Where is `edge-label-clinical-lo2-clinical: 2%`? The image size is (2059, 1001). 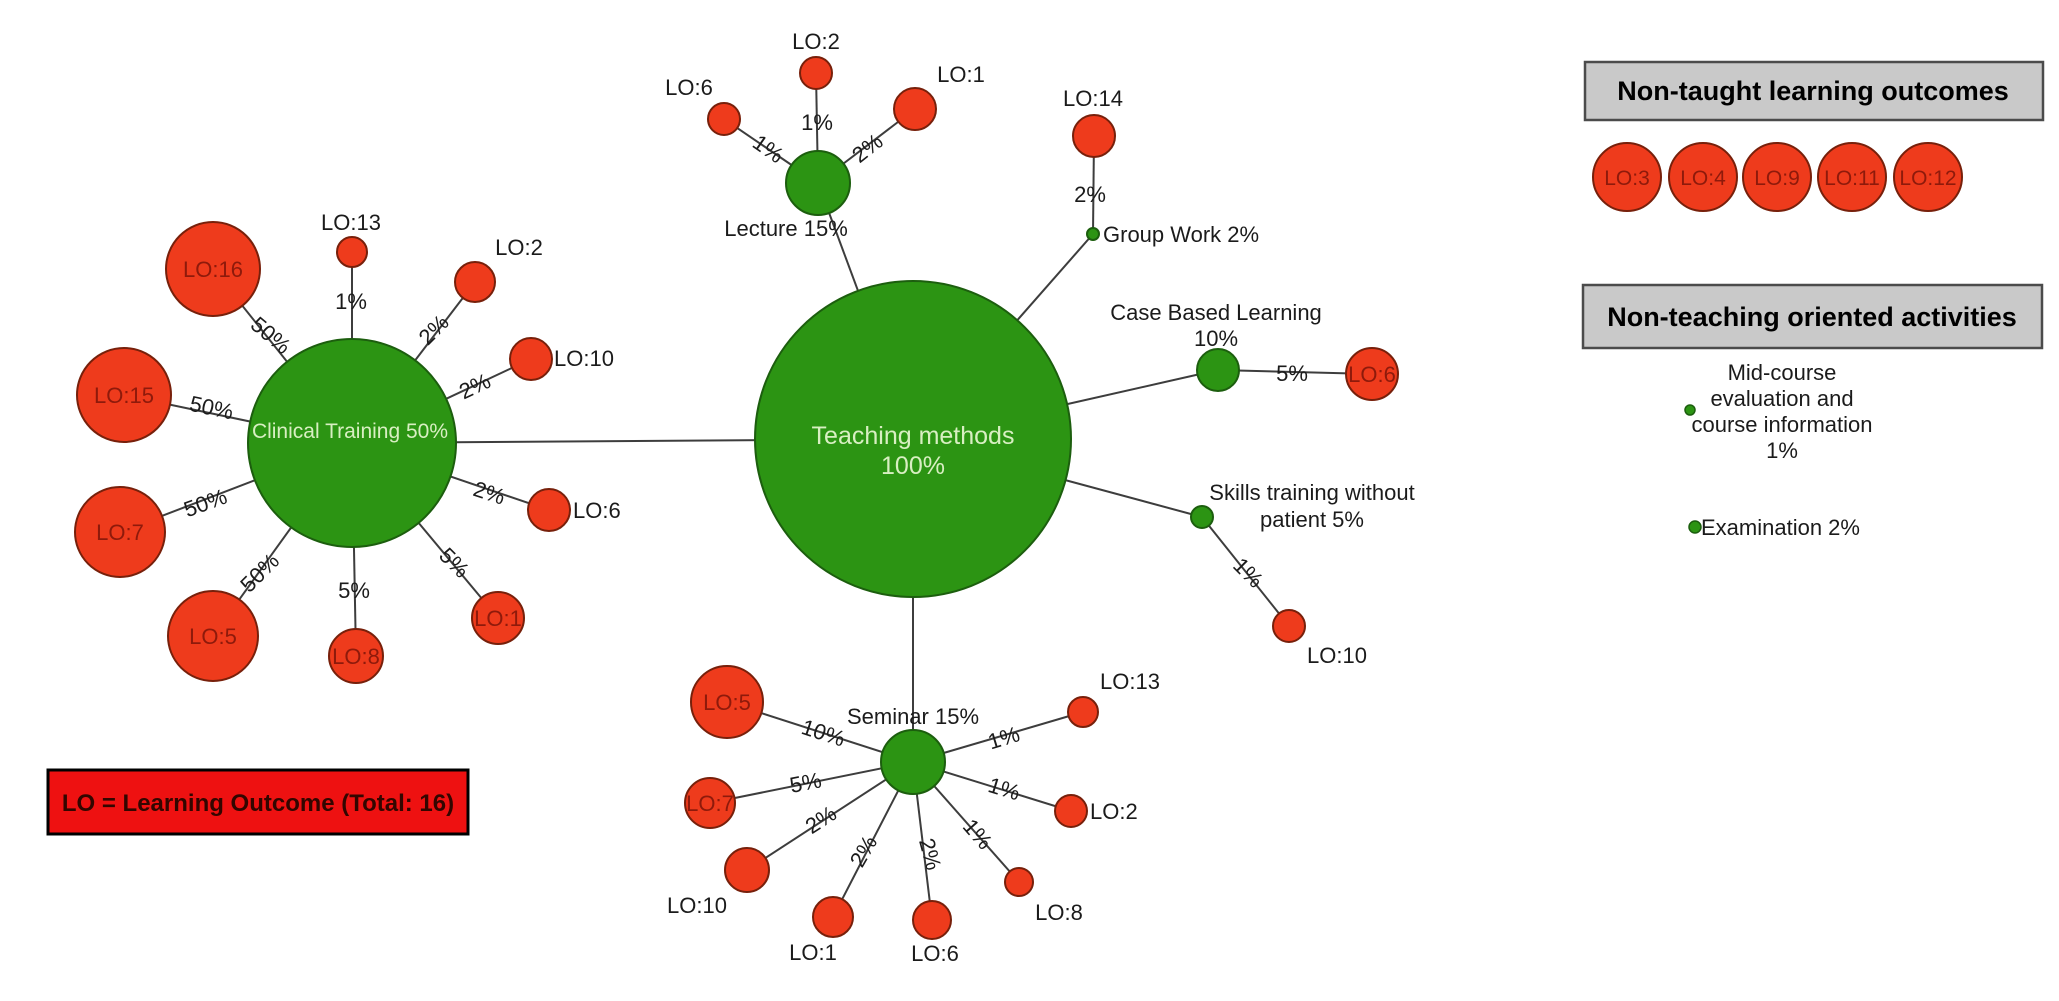 edge-label-clinical-lo2-clinical: 2% is located at coordinates (434, 330).